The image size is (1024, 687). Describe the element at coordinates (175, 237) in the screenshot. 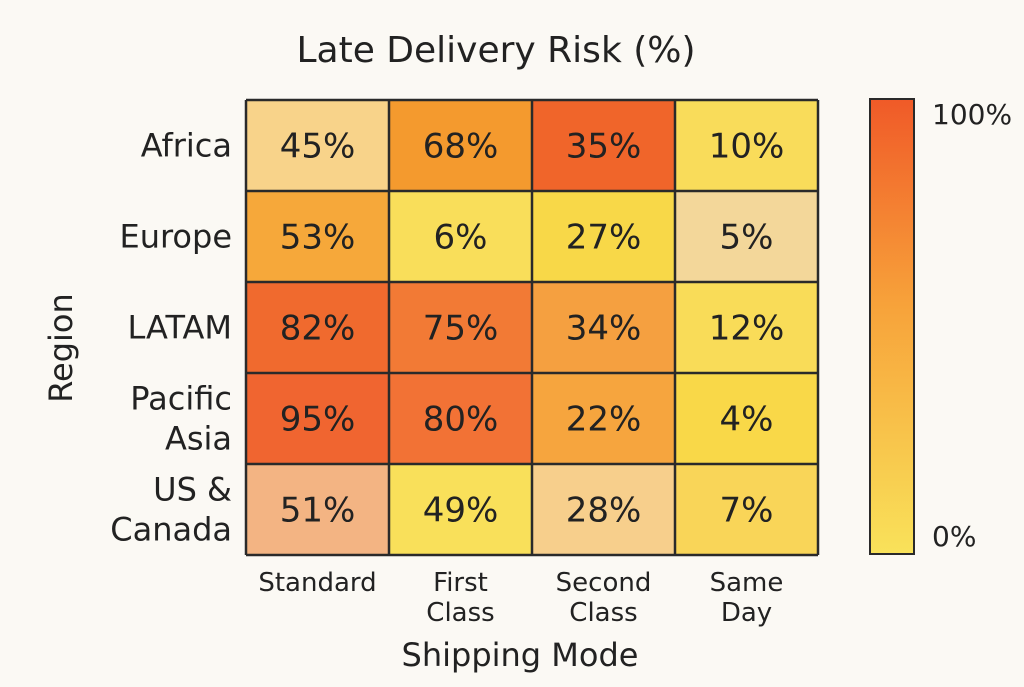

I see `y-tick-label: Europe` at that location.